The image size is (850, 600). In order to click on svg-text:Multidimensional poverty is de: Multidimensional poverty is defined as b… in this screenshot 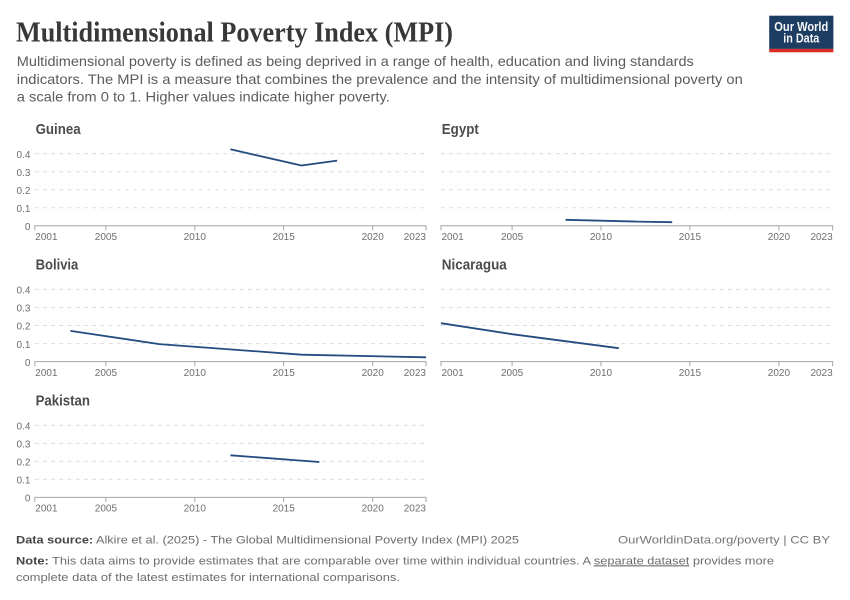, I will do `click(355, 61)`.